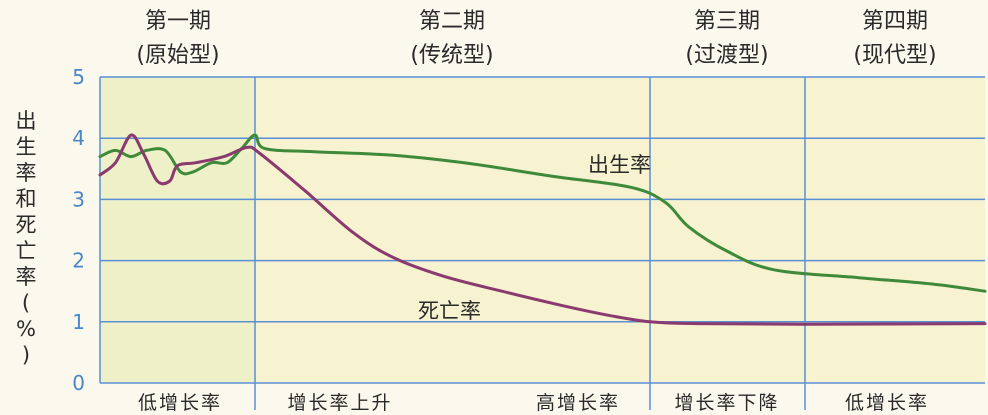  I want to click on phase-type: (原始型), so click(177, 55).